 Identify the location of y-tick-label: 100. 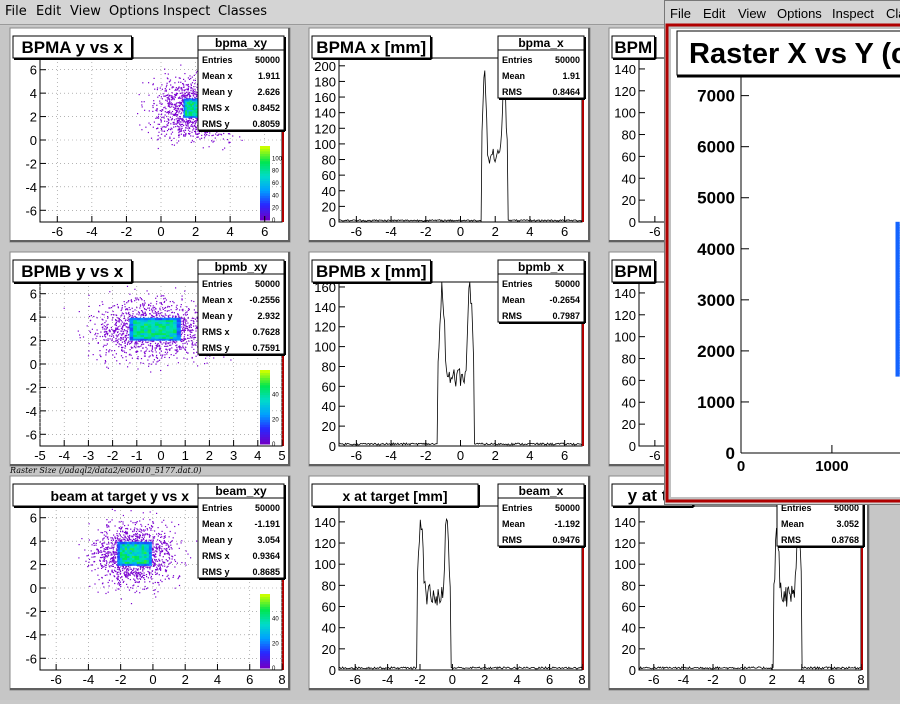
(625, 337).